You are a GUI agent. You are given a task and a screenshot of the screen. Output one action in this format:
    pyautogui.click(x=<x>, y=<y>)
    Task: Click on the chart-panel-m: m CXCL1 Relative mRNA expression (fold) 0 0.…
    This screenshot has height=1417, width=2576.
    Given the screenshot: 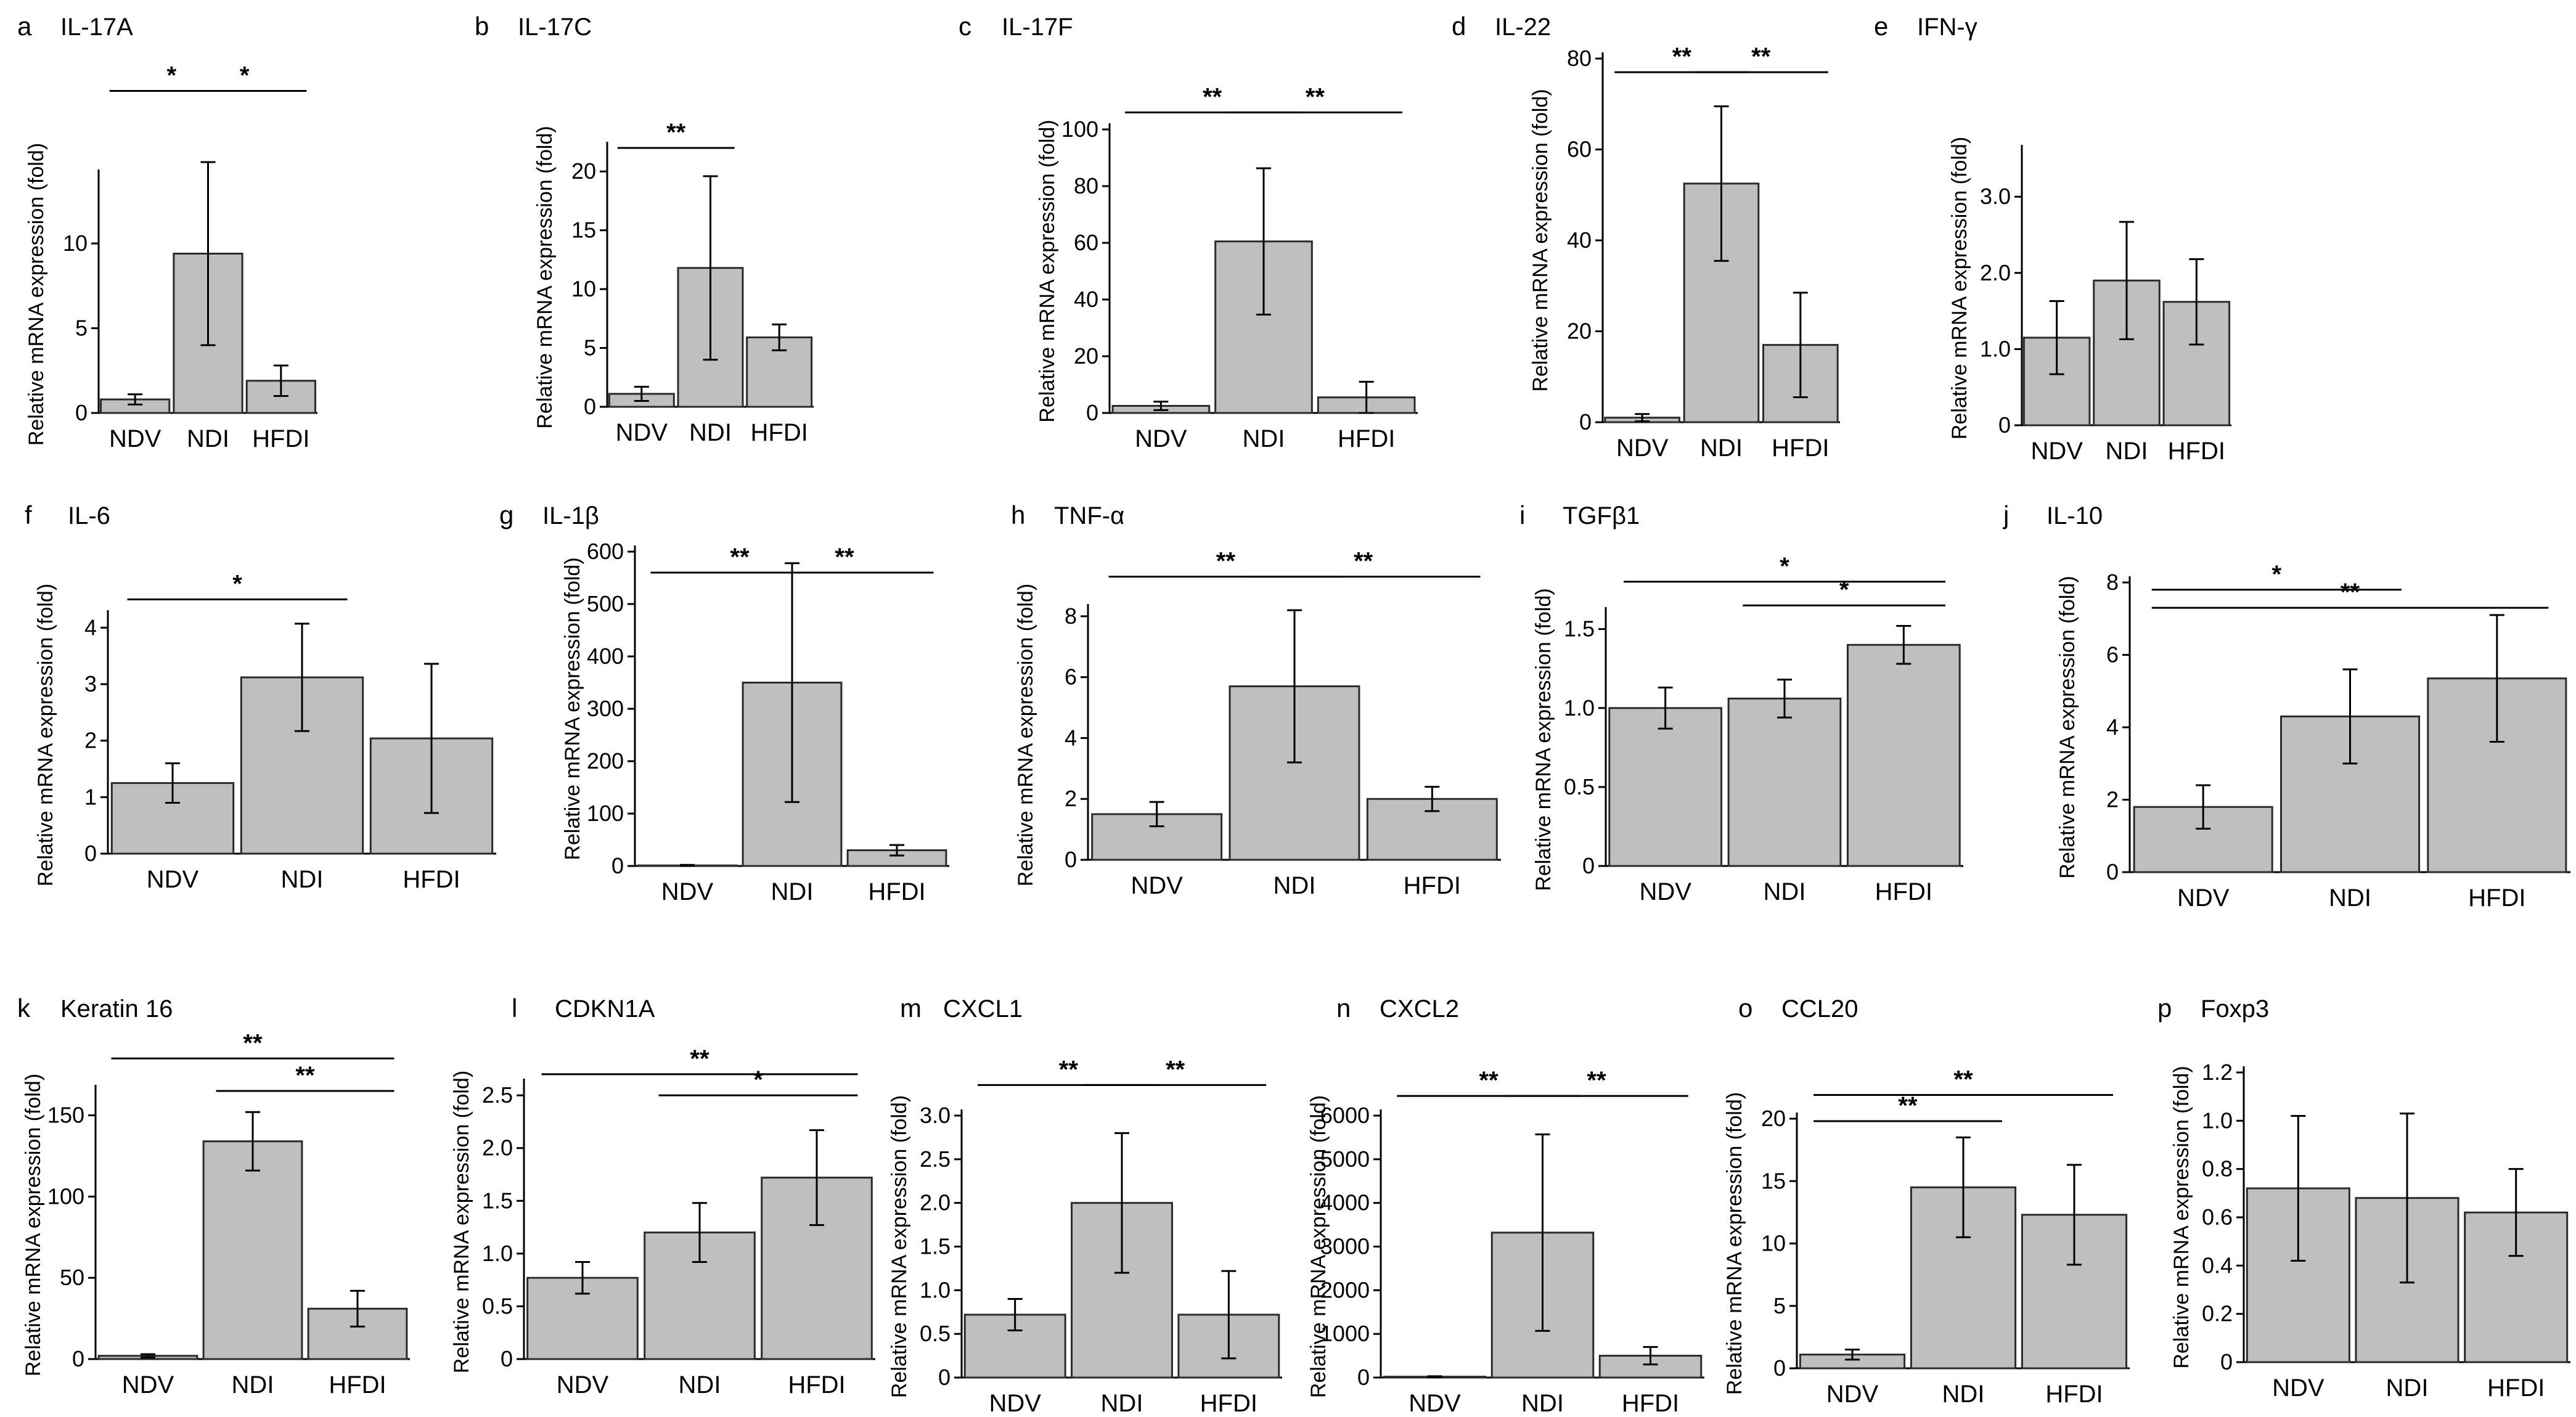 What is the action you would take?
    pyautogui.click(x=1085, y=1205)
    